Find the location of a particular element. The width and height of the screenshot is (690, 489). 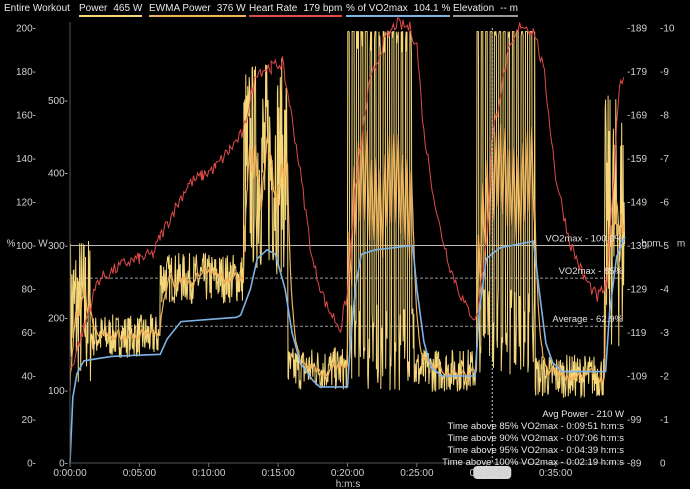

x-tick-label: 0:10:00 is located at coordinates (209, 473).